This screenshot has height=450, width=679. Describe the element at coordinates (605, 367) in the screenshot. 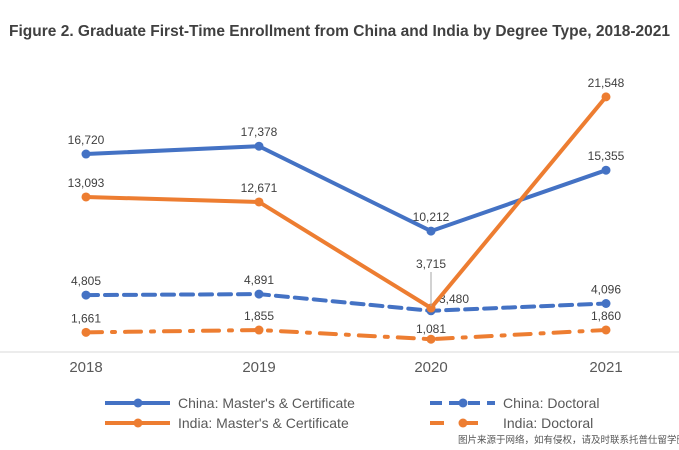

I see `x-tick-label: 2021` at that location.